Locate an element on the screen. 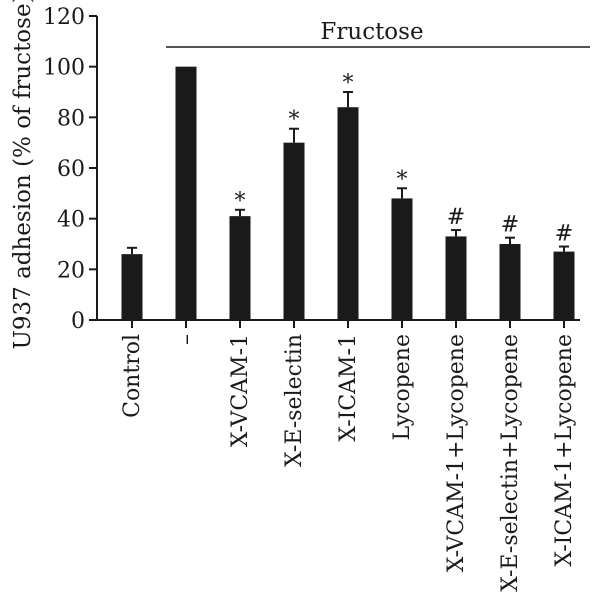  y-axis-label: U937 adhesion (% of fructose) is located at coordinates (23, 175).